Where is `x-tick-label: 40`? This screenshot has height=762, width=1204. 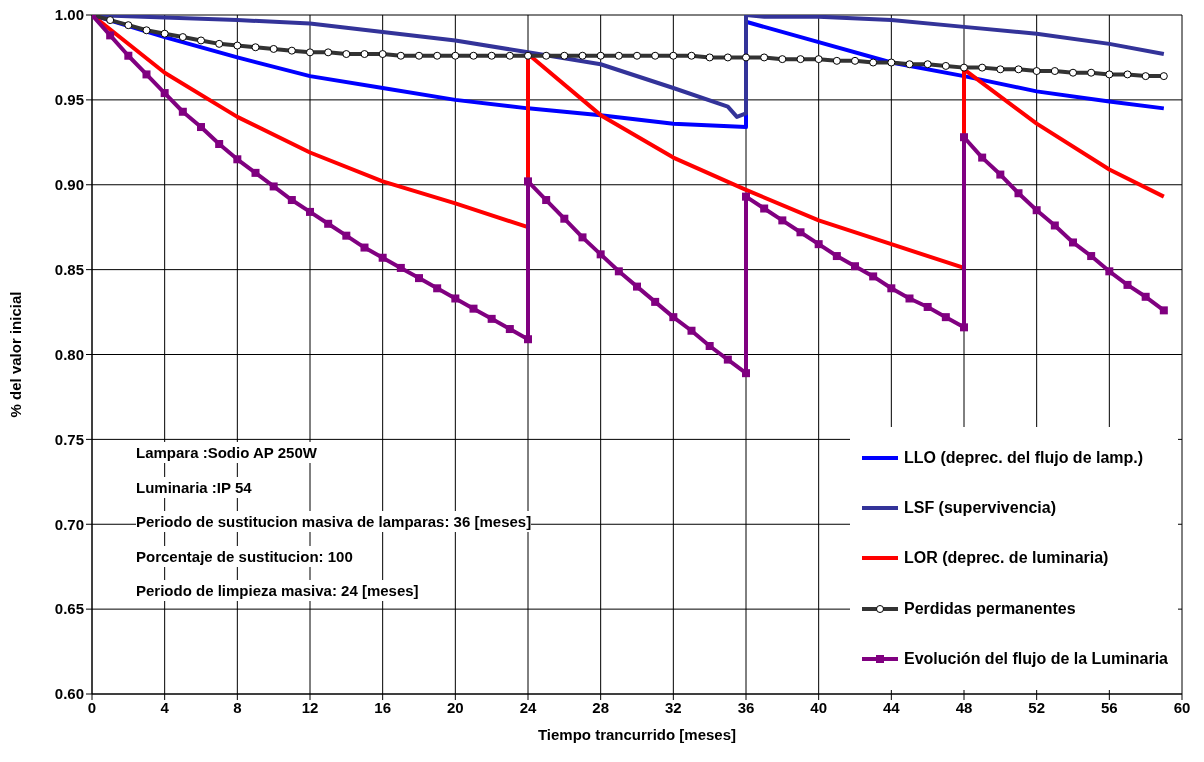 x-tick-label: 40 is located at coordinates (819, 707).